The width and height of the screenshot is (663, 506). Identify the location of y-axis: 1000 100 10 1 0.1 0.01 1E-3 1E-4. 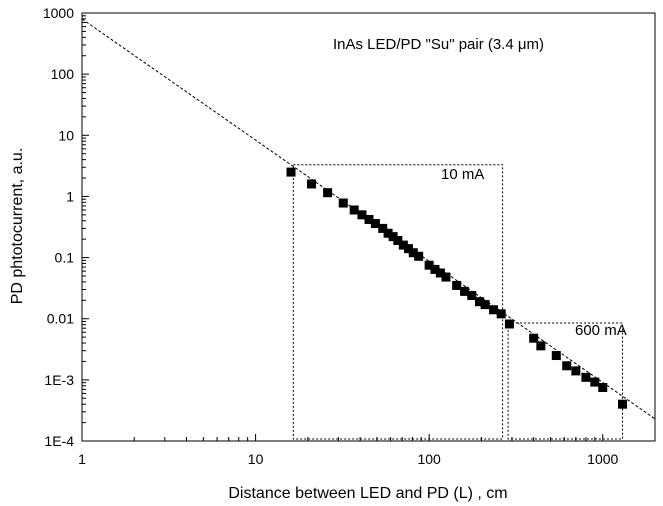
(66, 227).